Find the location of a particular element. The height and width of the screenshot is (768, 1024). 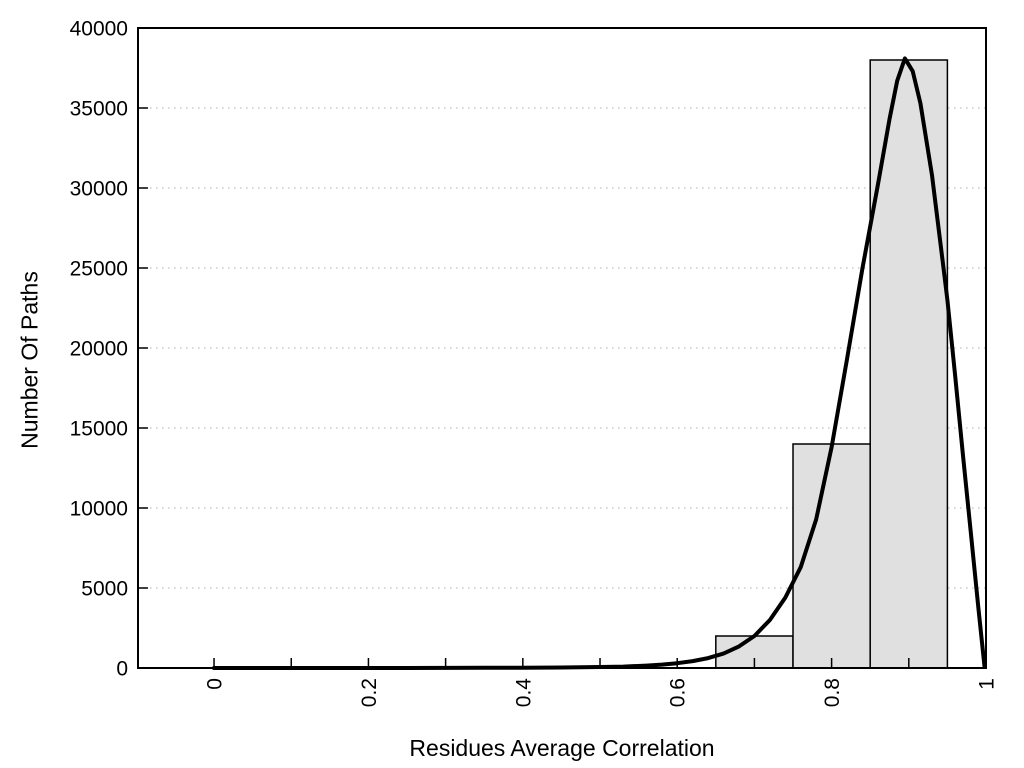

x-tick-label: 1 is located at coordinates (987, 684).